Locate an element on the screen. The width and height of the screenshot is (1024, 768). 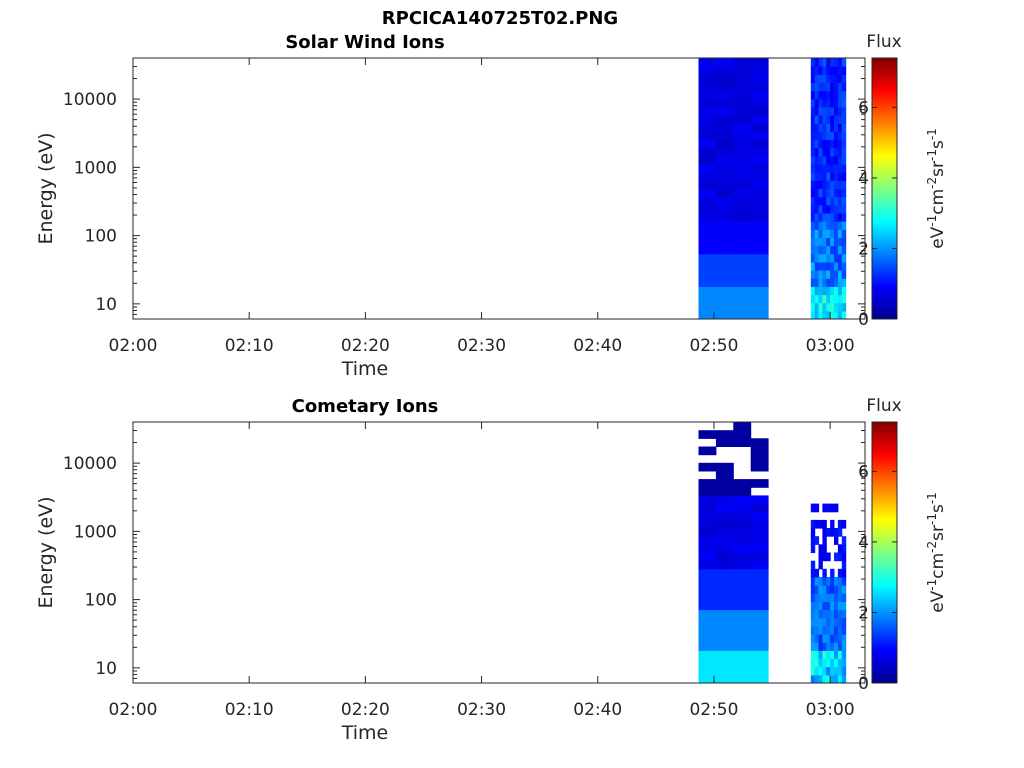
y-tick-label: 10 is located at coordinates (106, 669).